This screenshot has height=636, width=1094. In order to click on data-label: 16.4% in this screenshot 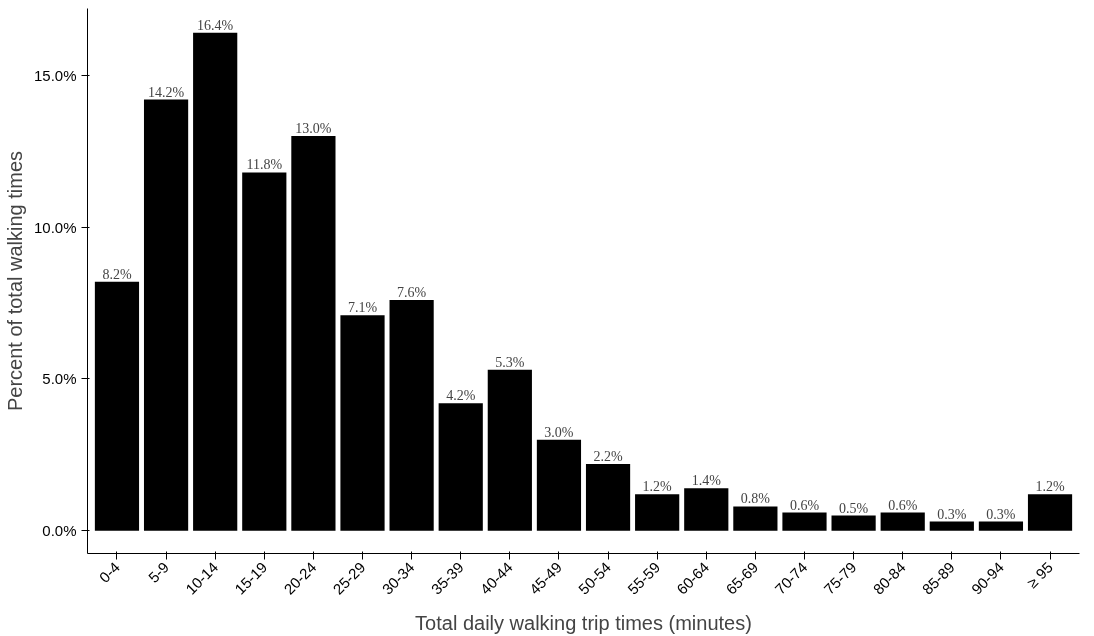, I will do `click(215, 25)`.